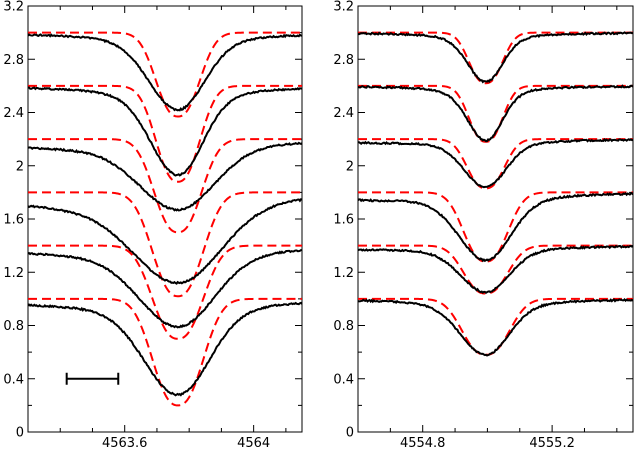 The width and height of the screenshot is (636, 451). What do you see at coordinates (423, 443) in the screenshot?
I see `x-tick-label: 4554.8` at bounding box center [423, 443].